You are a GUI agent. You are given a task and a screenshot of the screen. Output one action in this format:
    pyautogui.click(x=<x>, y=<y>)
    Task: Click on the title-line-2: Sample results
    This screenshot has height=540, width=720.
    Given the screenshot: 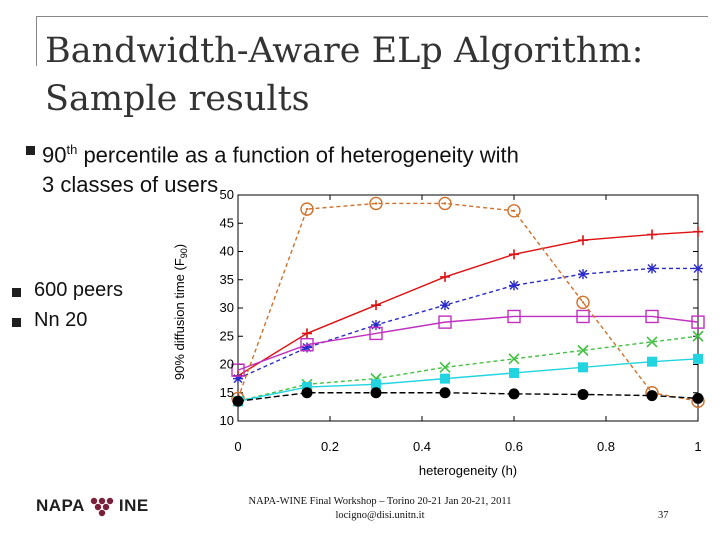 What is the action you would take?
    pyautogui.click(x=177, y=99)
    